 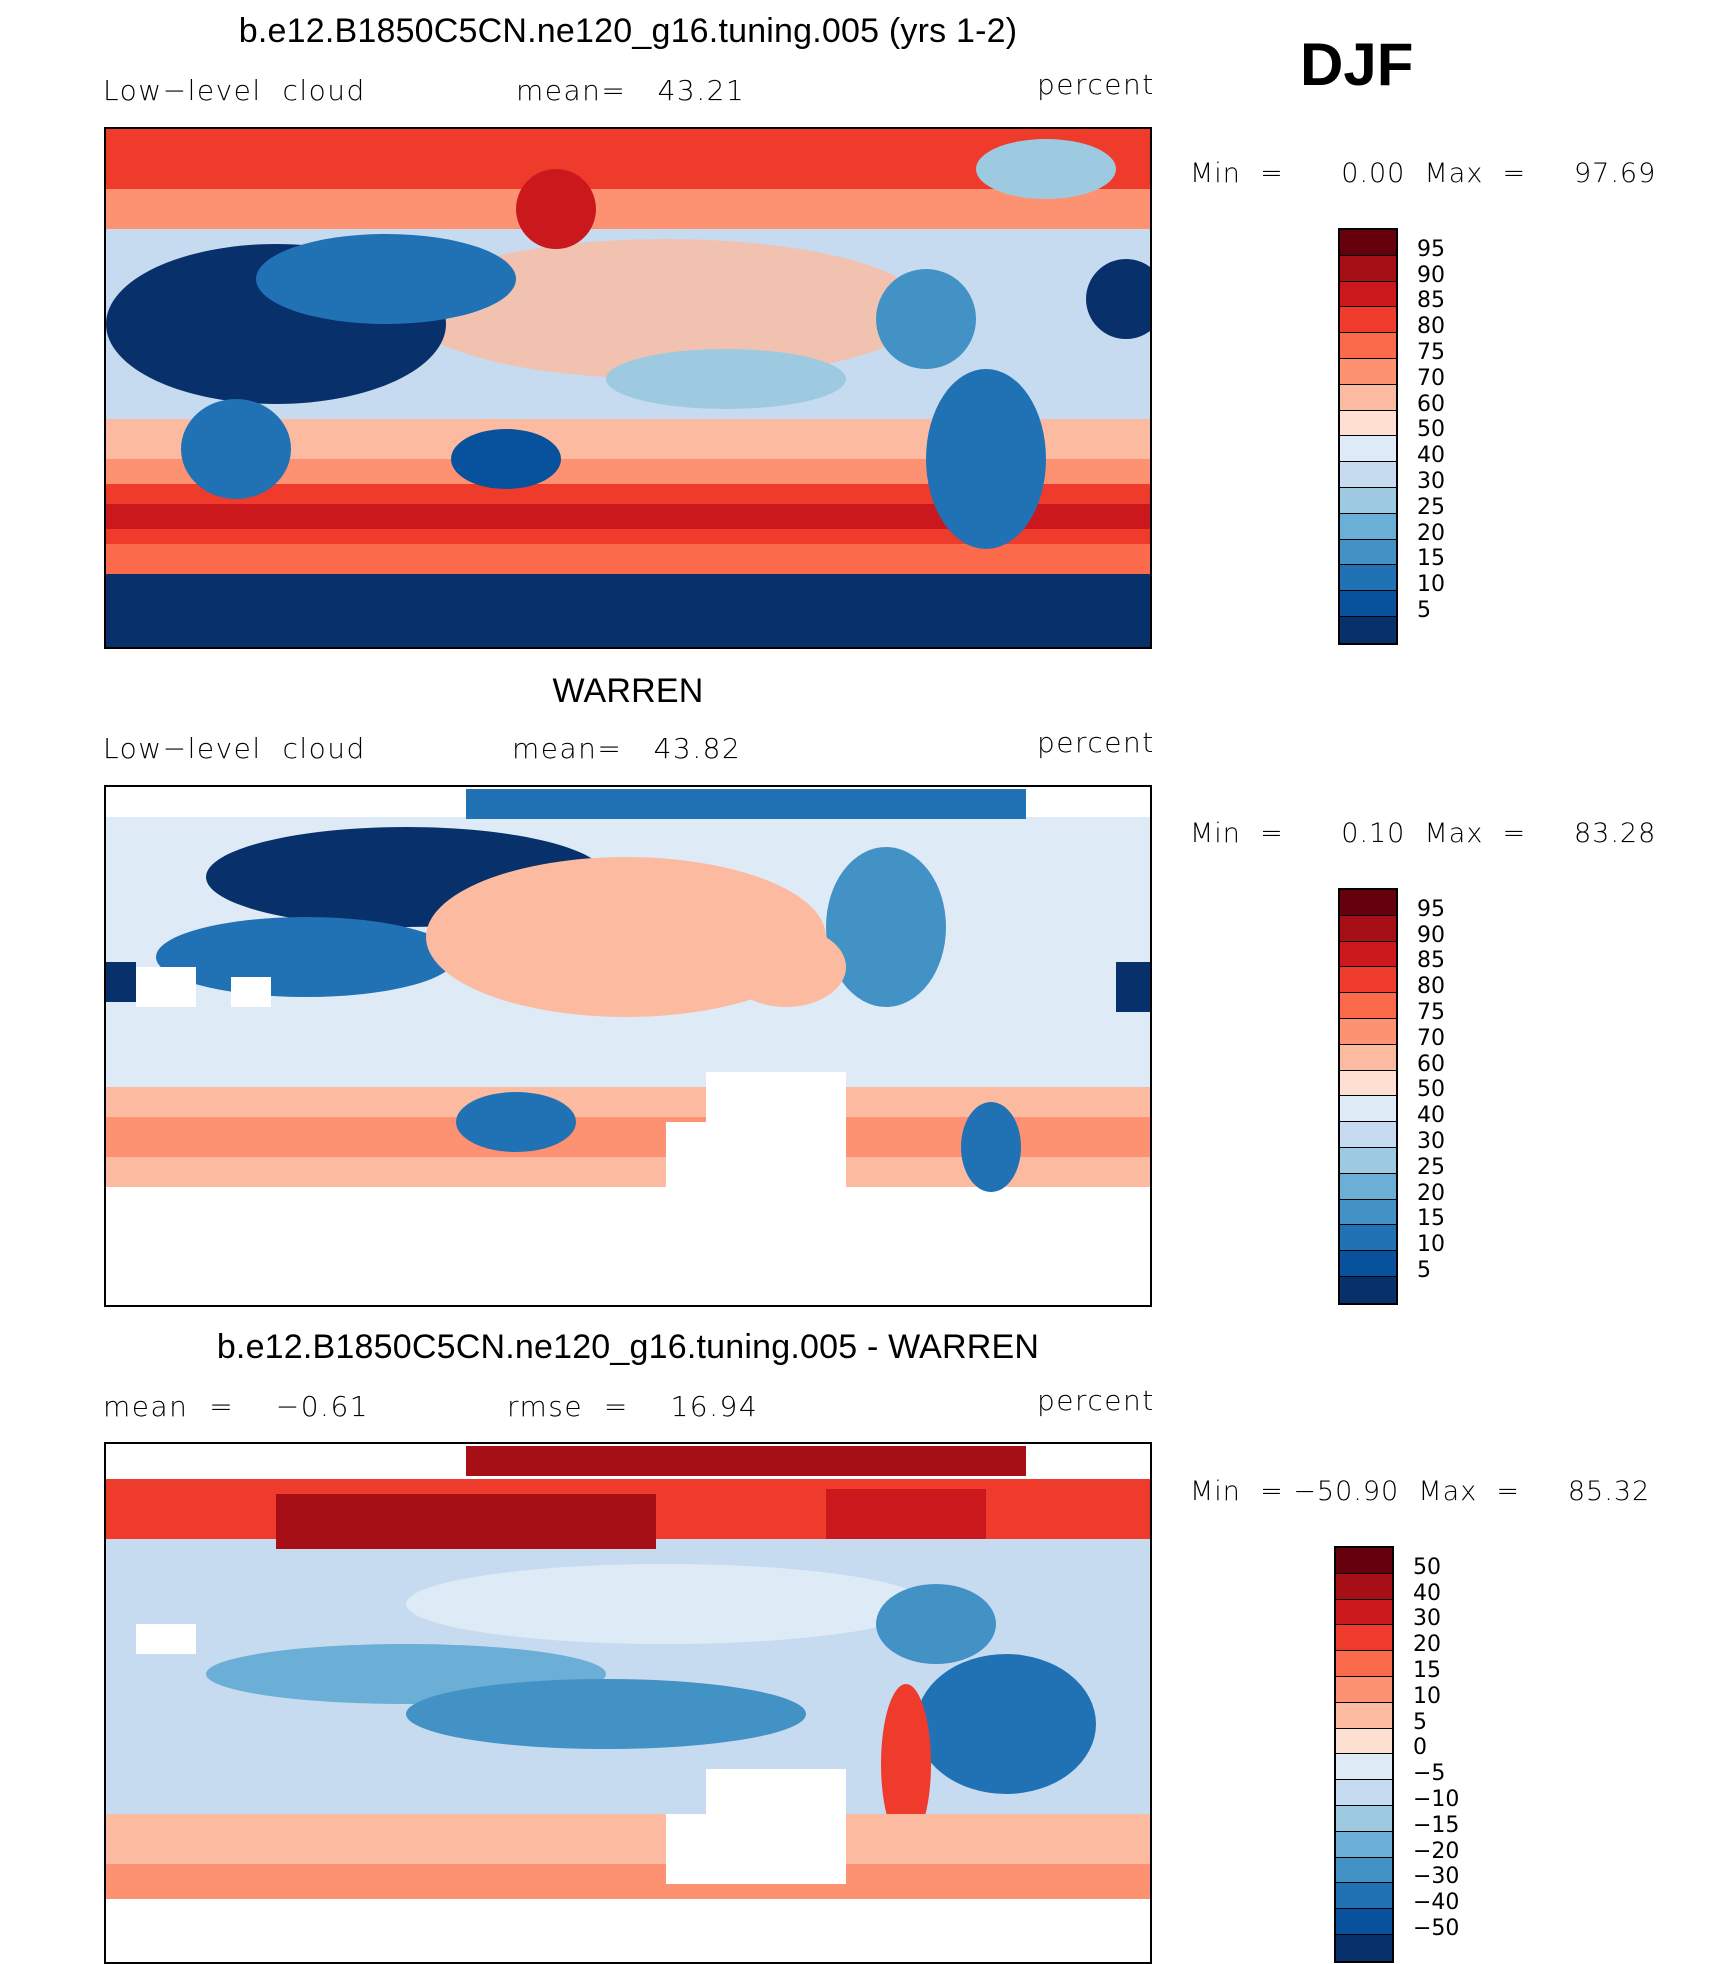 What do you see at coordinates (1436, 1877) in the screenshot?
I see `colorbar-tick-label: −30` at bounding box center [1436, 1877].